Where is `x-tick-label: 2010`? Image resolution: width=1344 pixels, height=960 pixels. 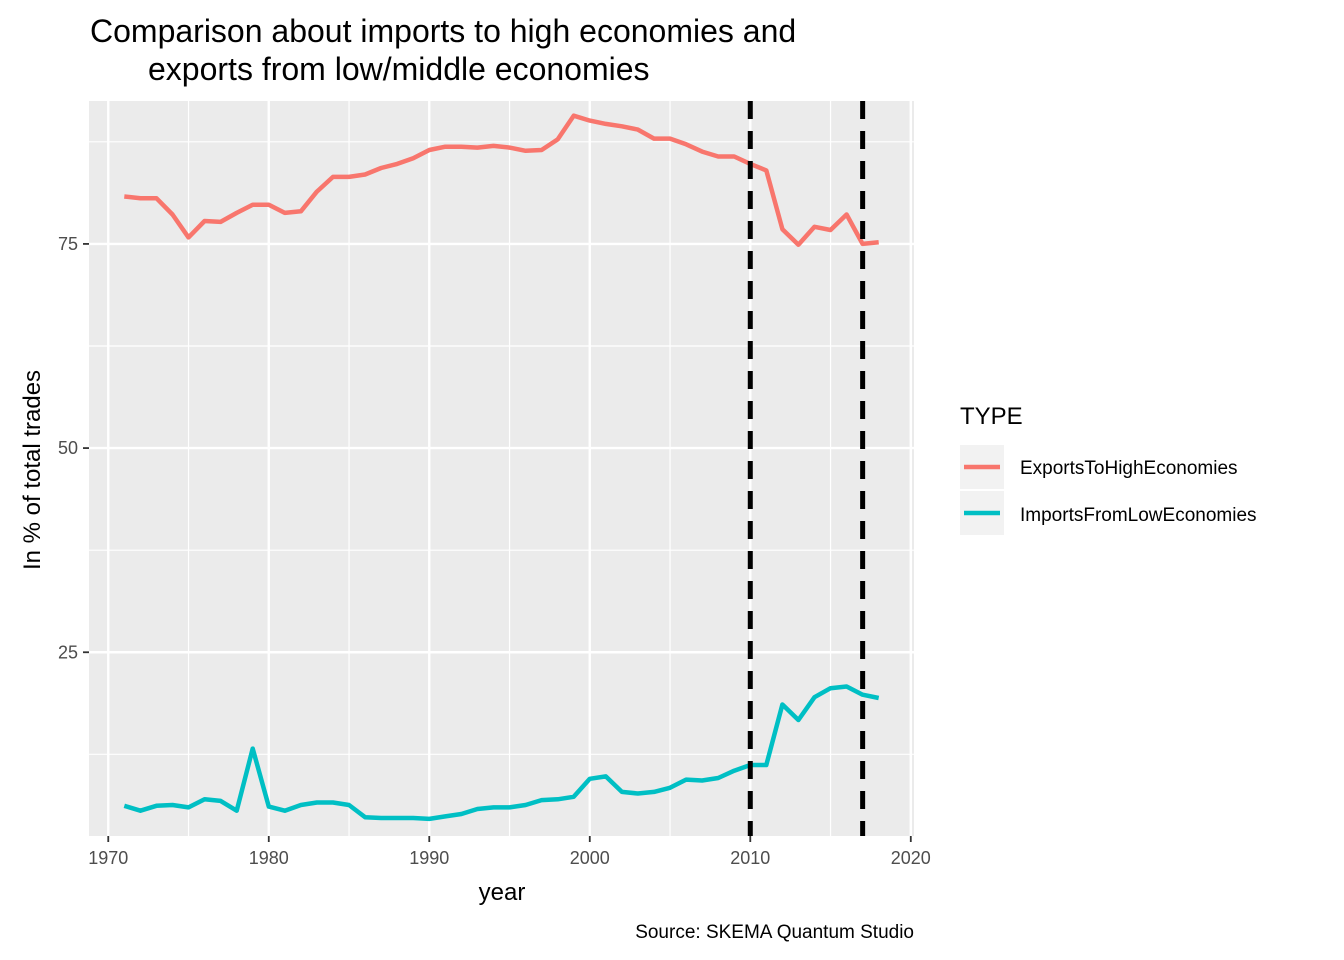 x-tick-label: 2010 is located at coordinates (750, 858).